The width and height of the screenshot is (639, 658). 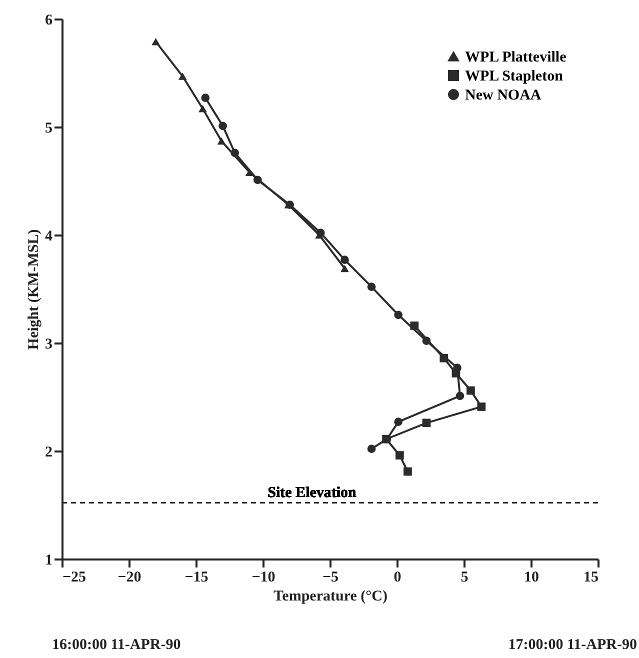 I want to click on text: 17:00:00 11-APR-90, so click(x=572, y=645).